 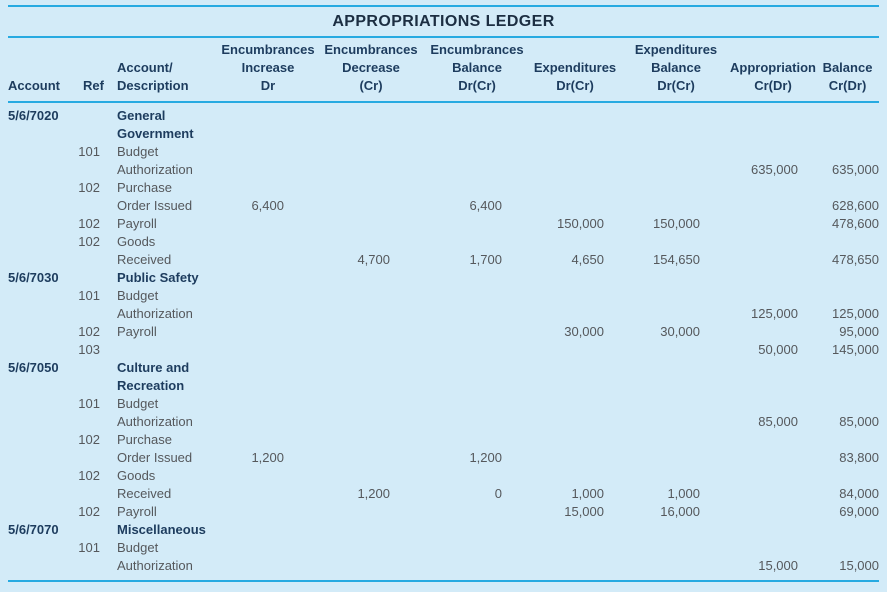 I want to click on account-cell: 5/6/7020, so click(x=33, y=115).